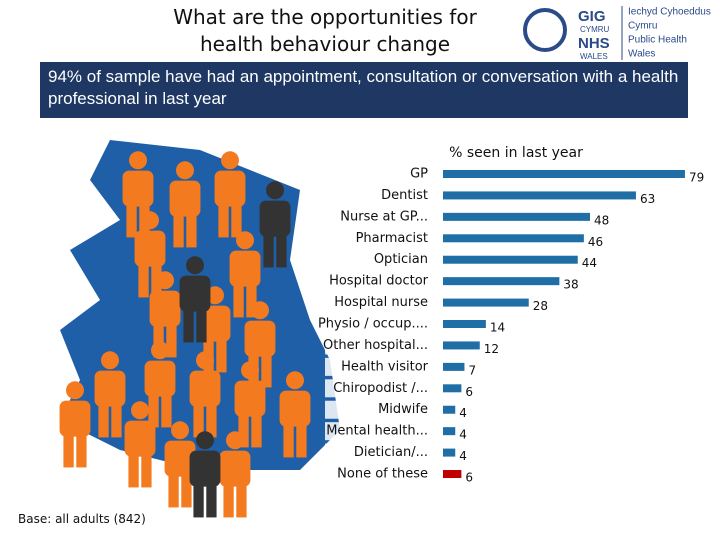 The width and height of the screenshot is (720, 540). I want to click on category-label: Hospital nurse, so click(381, 302).